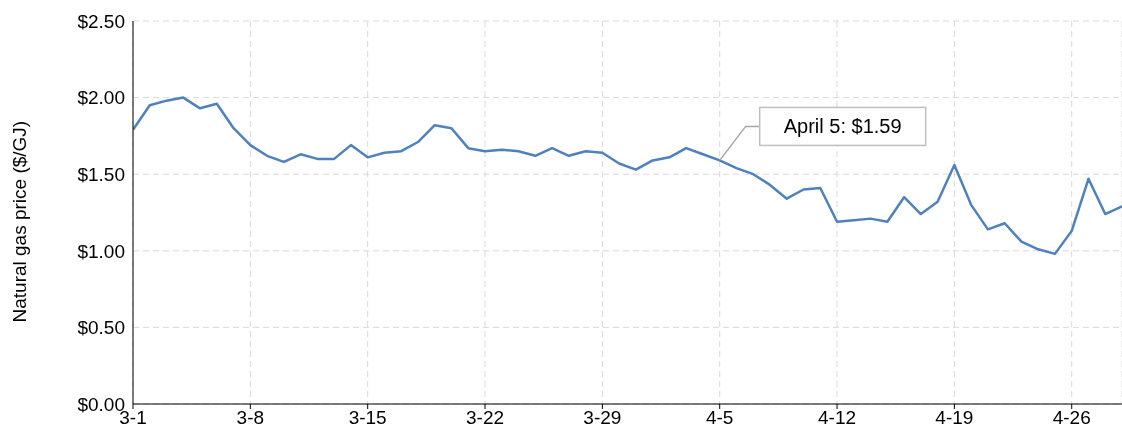  Describe the element at coordinates (485, 418) in the screenshot. I see `x-tick-label: 3-22` at that location.